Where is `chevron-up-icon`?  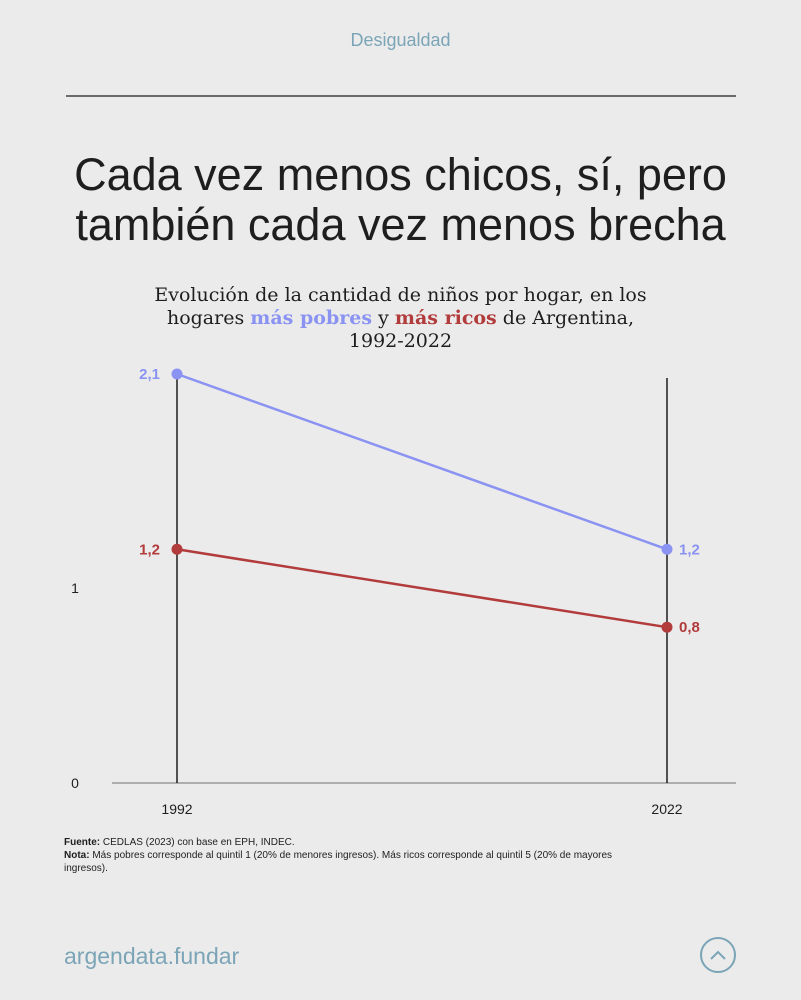 chevron-up-icon is located at coordinates (718, 955).